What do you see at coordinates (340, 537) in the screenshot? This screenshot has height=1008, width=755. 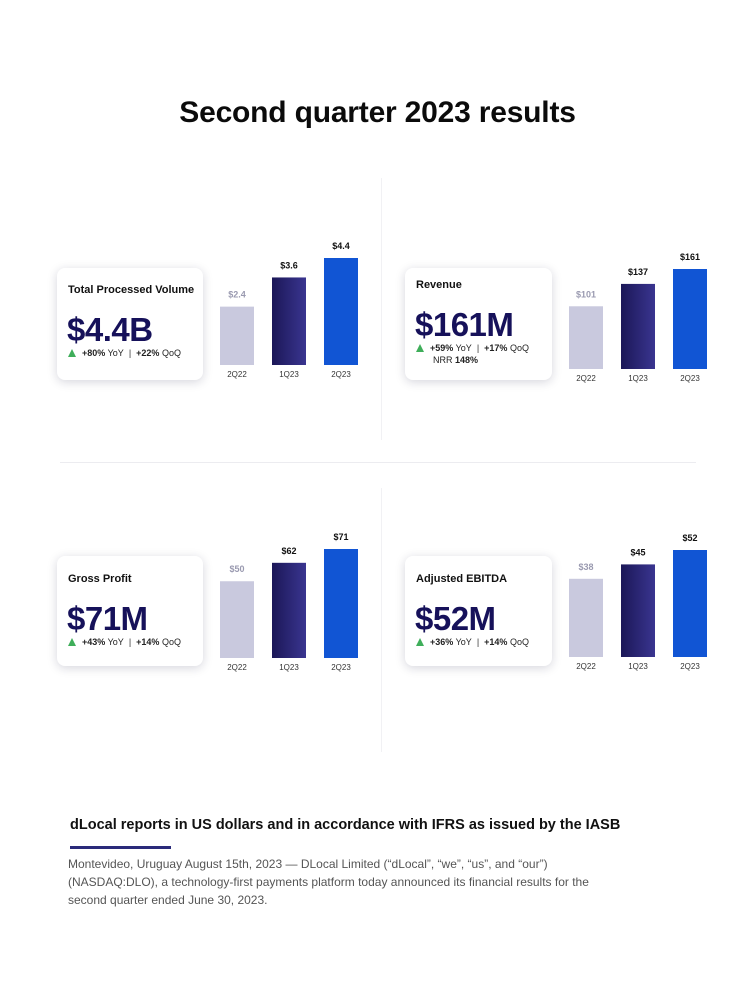 I see `data-label: $71` at bounding box center [340, 537].